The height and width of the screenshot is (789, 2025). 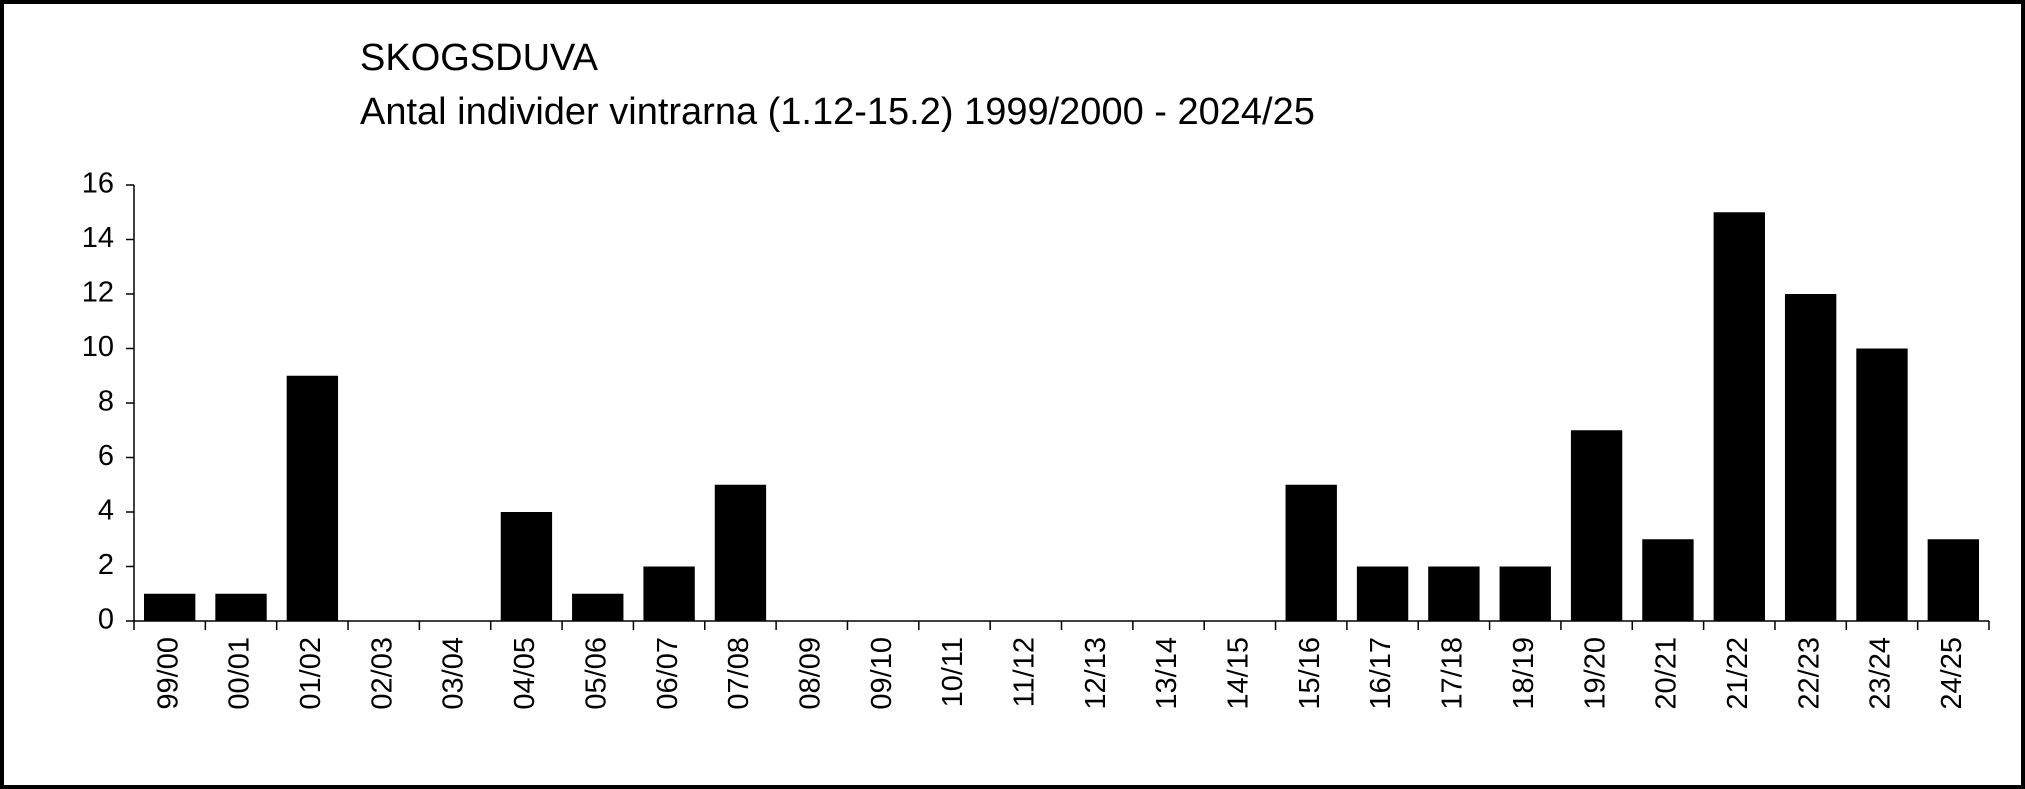 What do you see at coordinates (98, 347) in the screenshot?
I see `y-tick-label: 10` at bounding box center [98, 347].